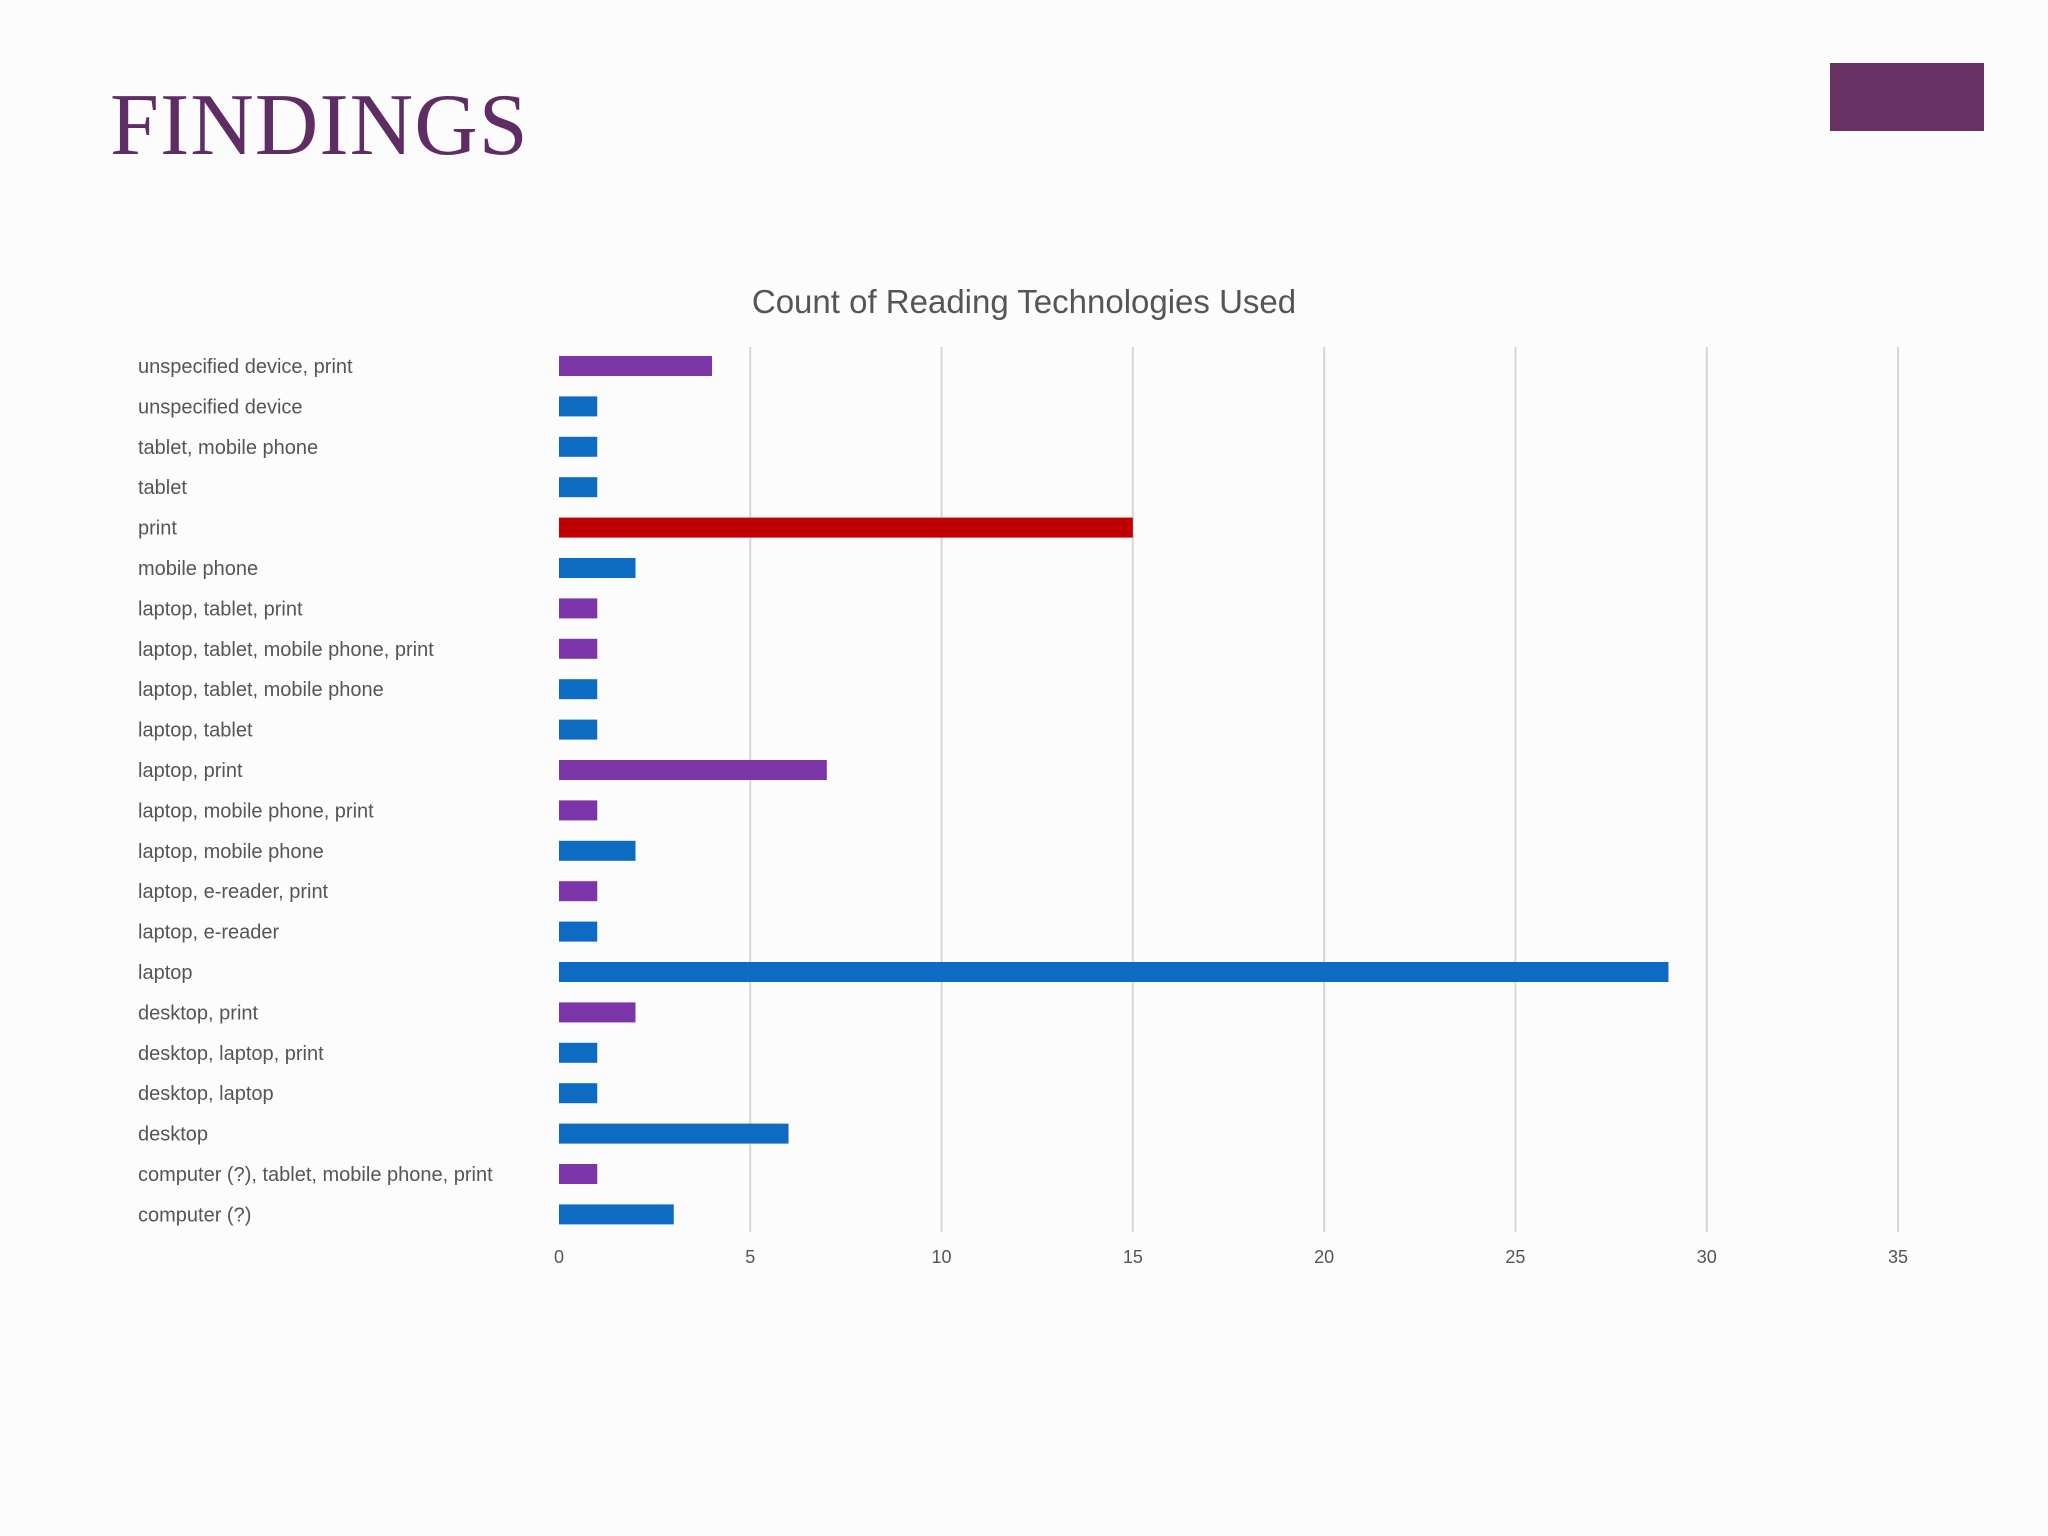 This screenshot has width=2048, height=1536. Describe the element at coordinates (1324, 1257) in the screenshot. I see `x-tick-label: 20` at that location.